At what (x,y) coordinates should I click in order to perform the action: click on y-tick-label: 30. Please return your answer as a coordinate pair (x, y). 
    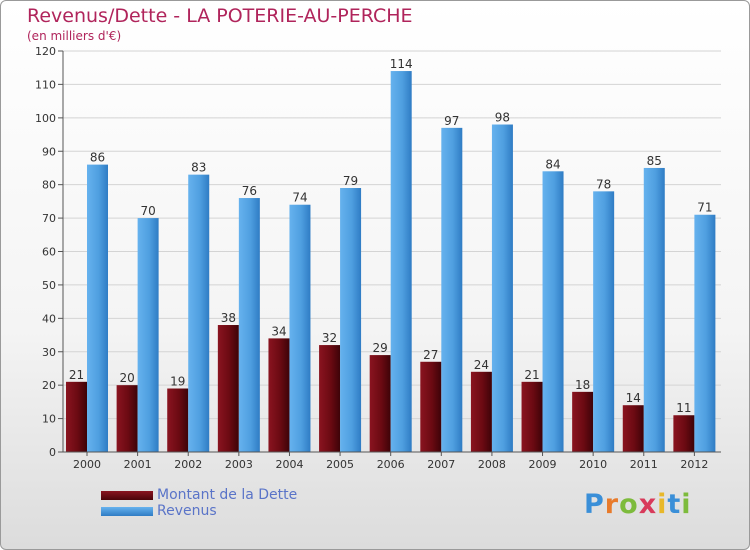
    Looking at the image, I should click on (49, 352).